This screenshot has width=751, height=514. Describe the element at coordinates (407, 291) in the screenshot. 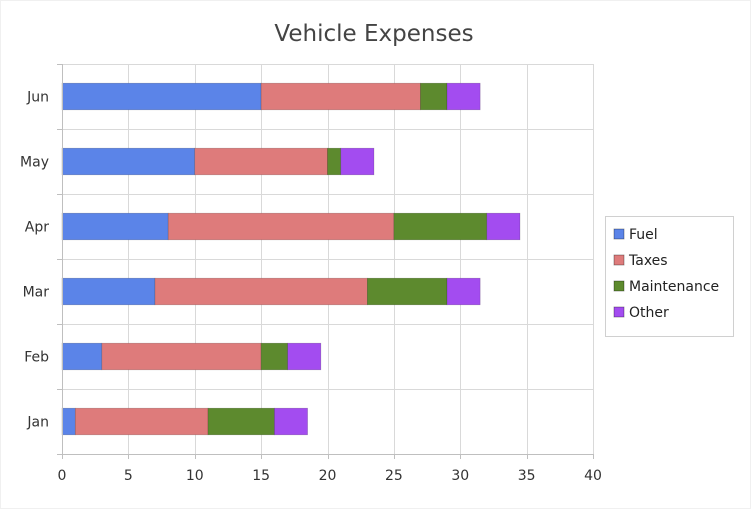

I see `bar-segment-maintenance-mar` at that location.